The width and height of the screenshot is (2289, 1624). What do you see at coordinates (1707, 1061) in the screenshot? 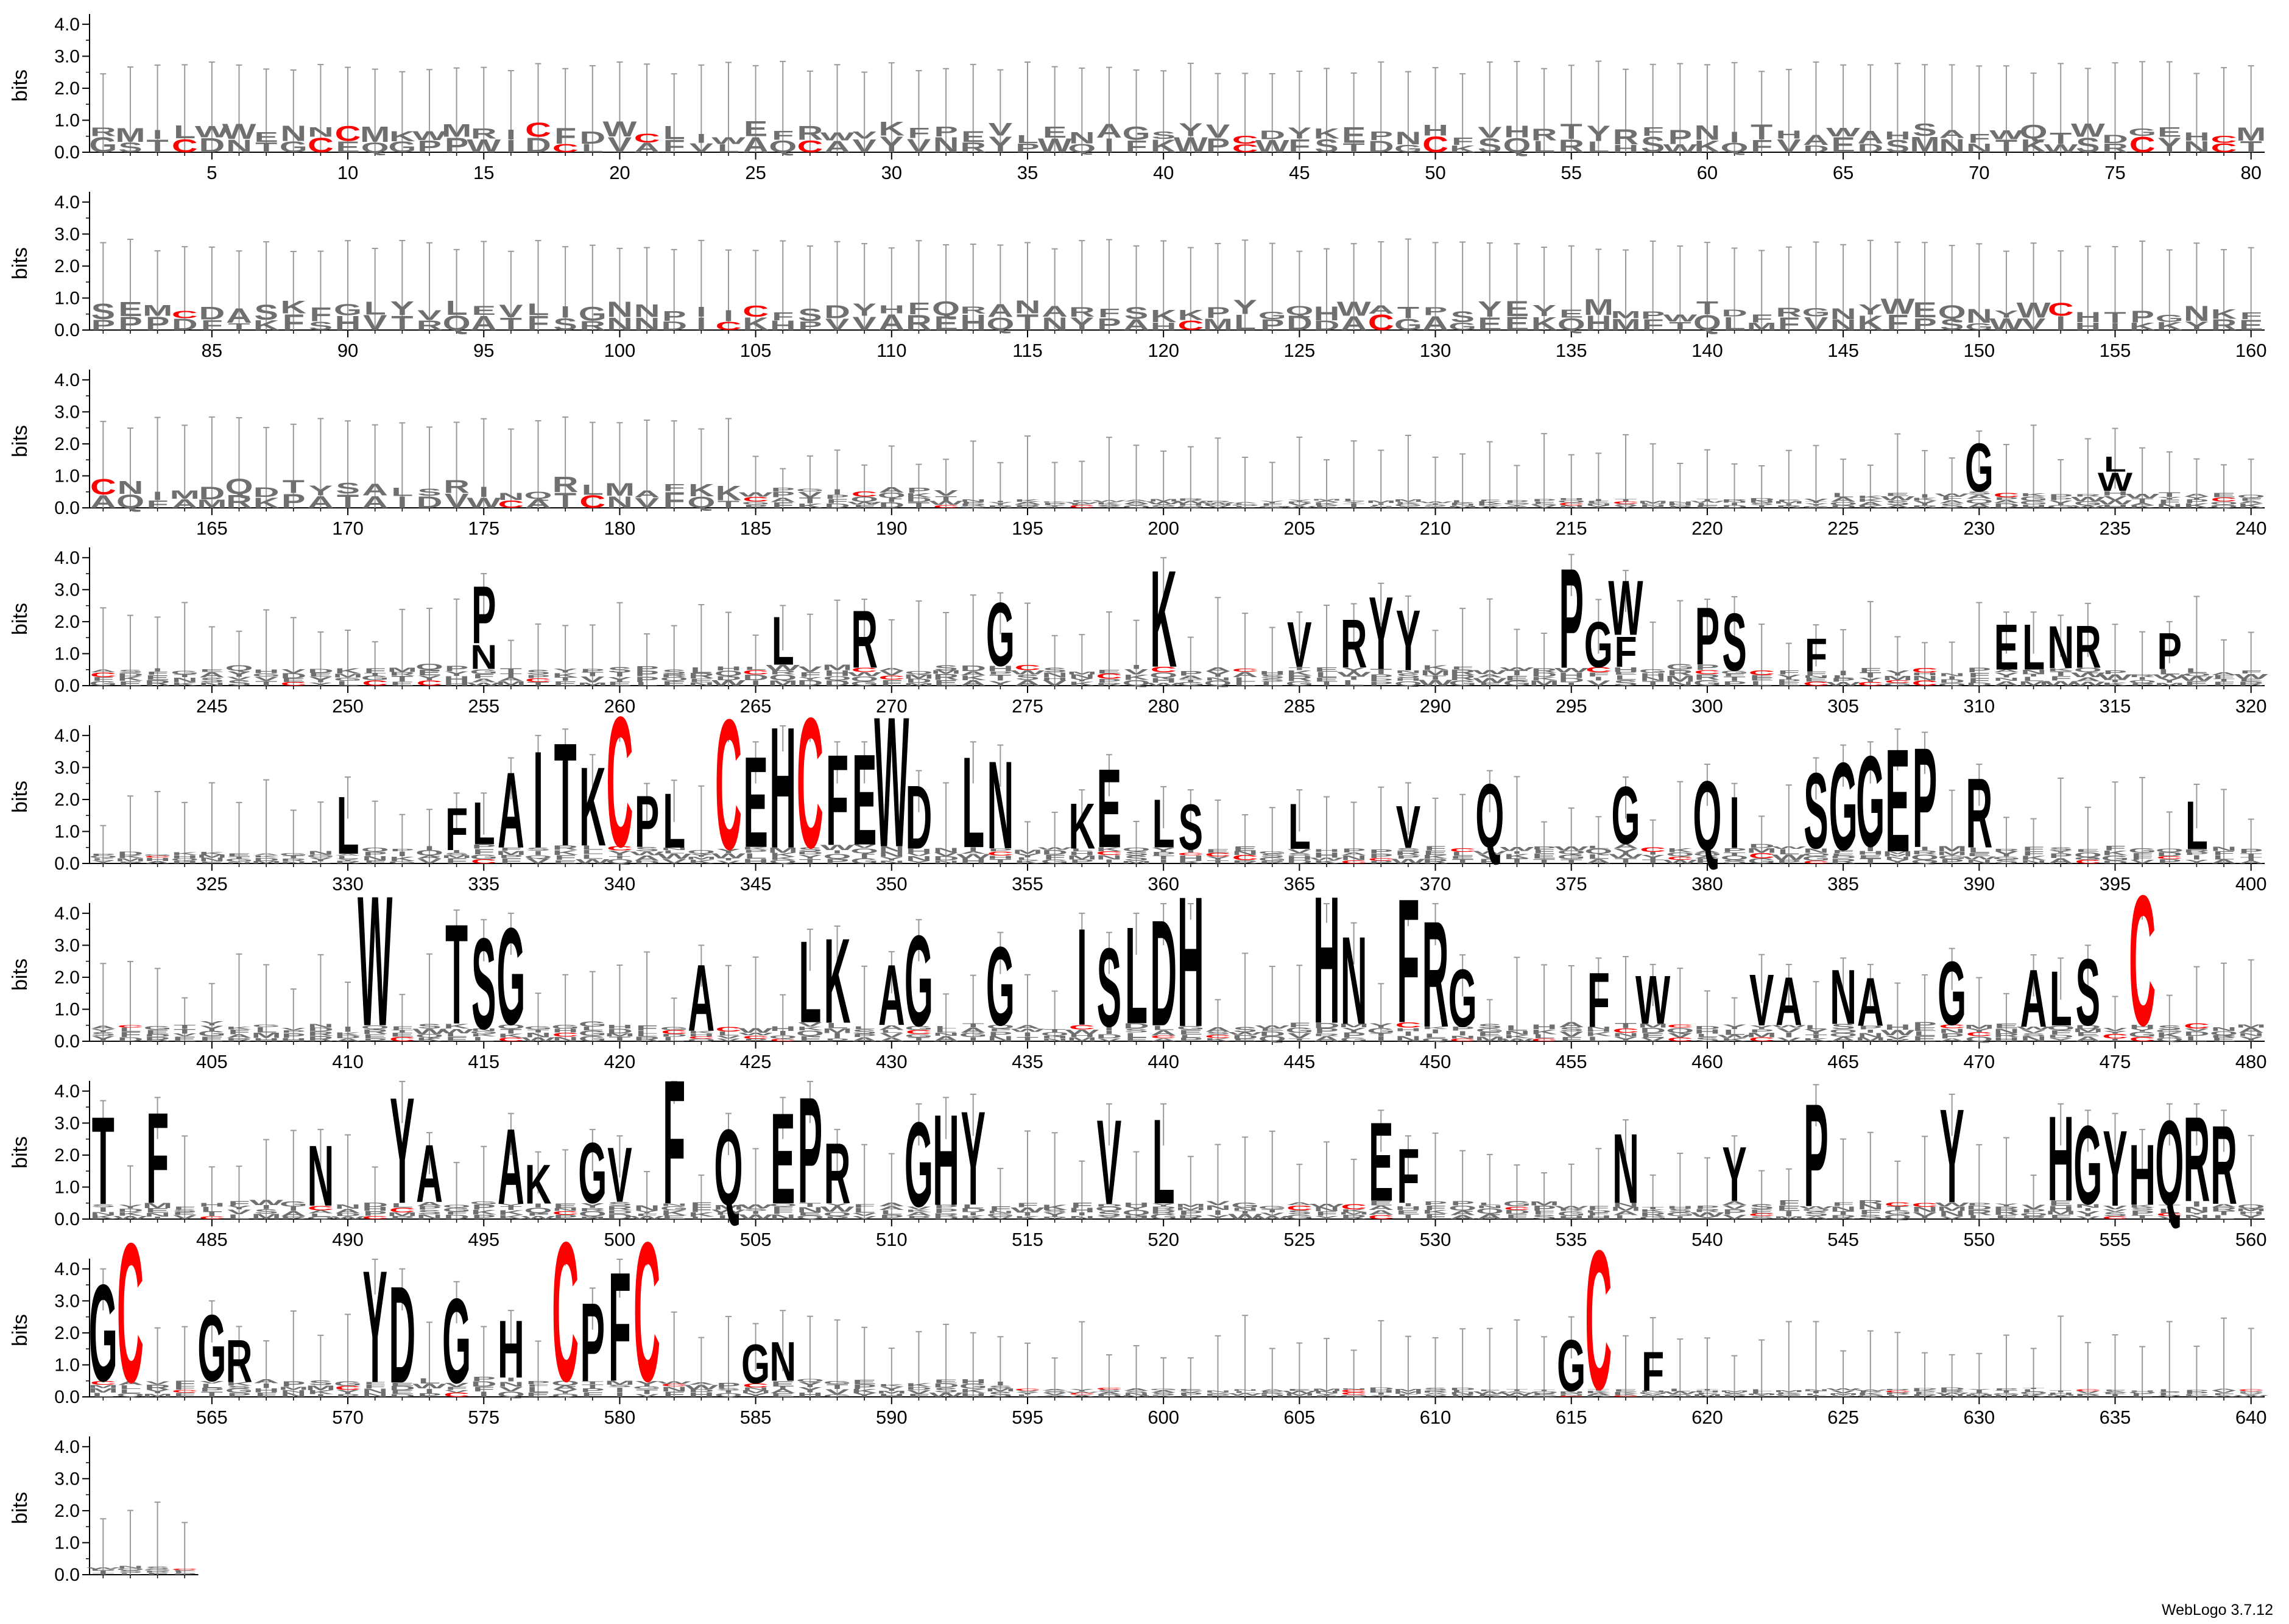
I see `x-tick-label: 460` at bounding box center [1707, 1061].